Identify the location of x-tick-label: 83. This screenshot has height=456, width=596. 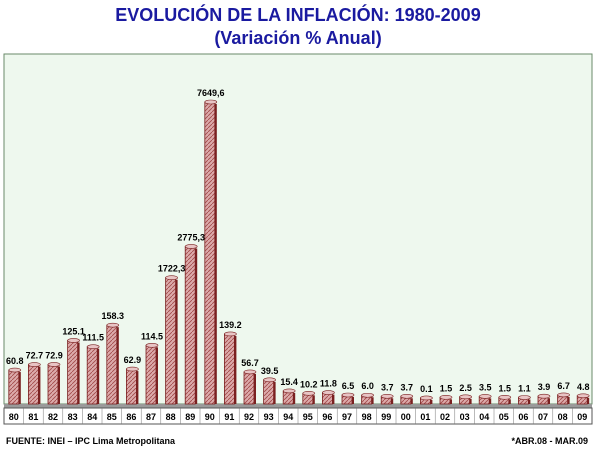
(73, 417).